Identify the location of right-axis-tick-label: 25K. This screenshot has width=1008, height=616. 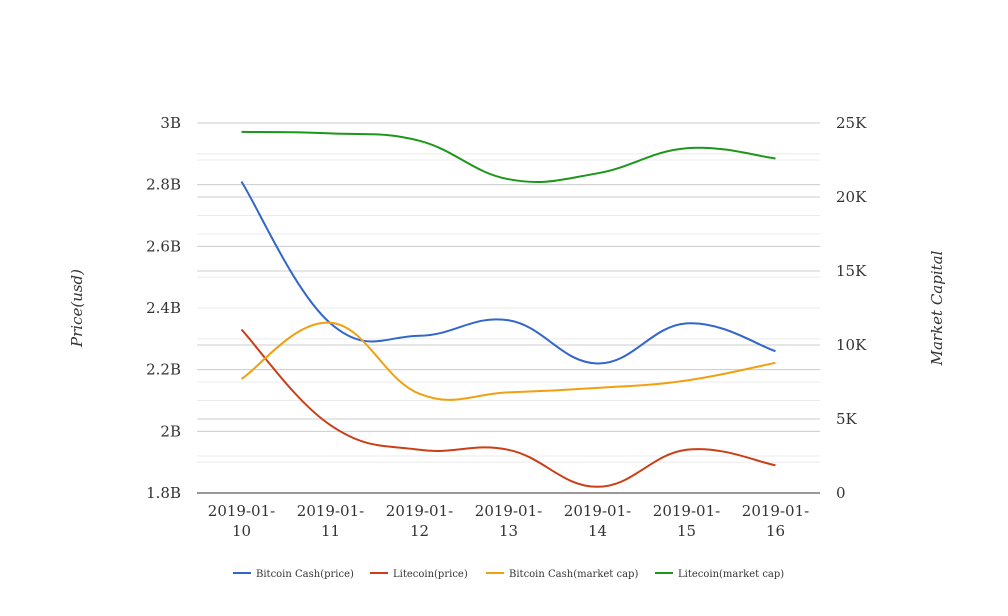
(851, 123).